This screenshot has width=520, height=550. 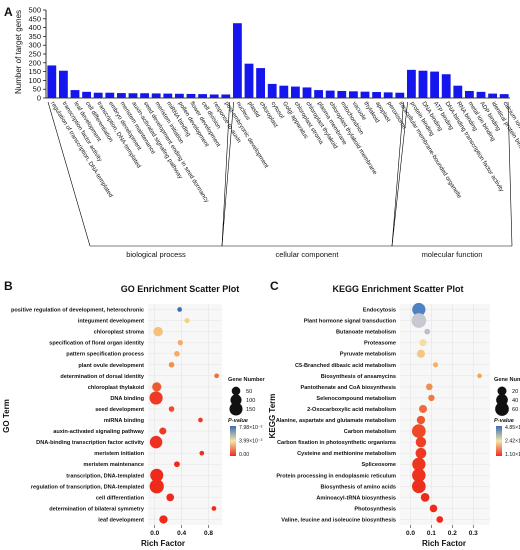 What do you see at coordinates (445, 414) in the screenshot?
I see `plot-background` at bounding box center [445, 414].